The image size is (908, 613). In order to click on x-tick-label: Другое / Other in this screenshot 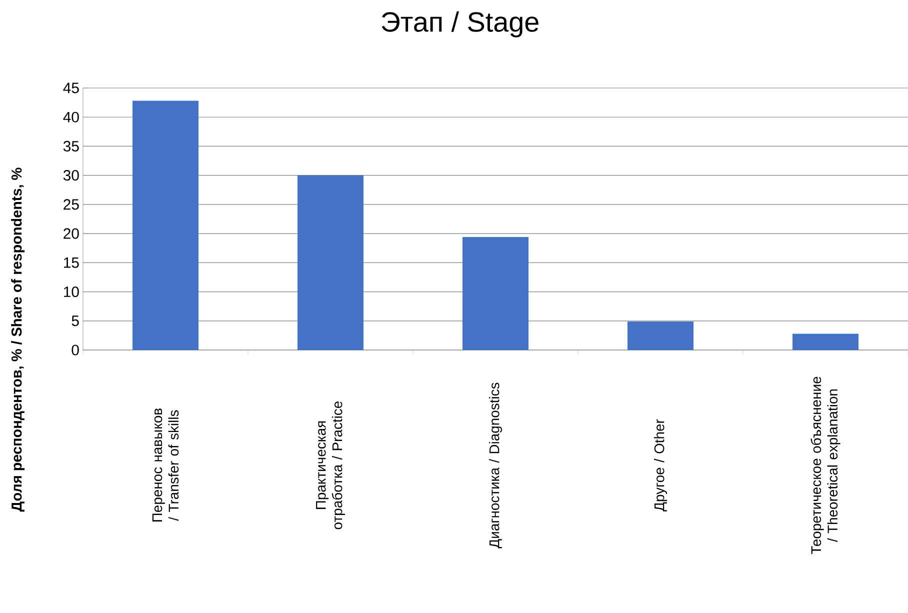, I will do `click(660, 465)`.